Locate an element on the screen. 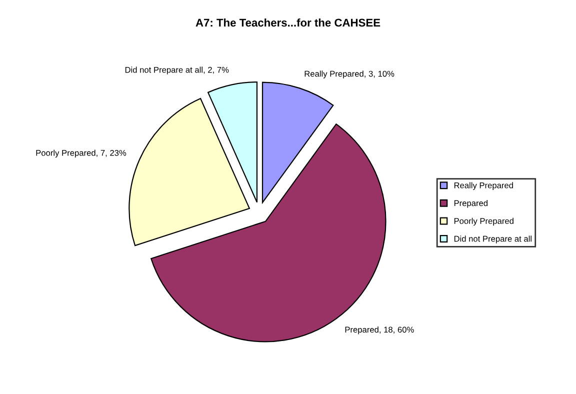 Image resolution: width=576 pixels, height=394 pixels. legend-label: Really Prepared is located at coordinates (483, 186).